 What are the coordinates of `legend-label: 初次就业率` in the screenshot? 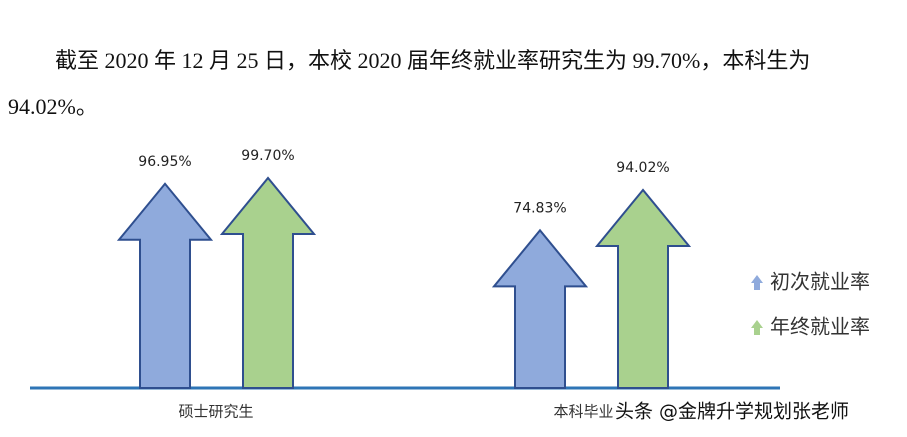 It's located at (820, 282).